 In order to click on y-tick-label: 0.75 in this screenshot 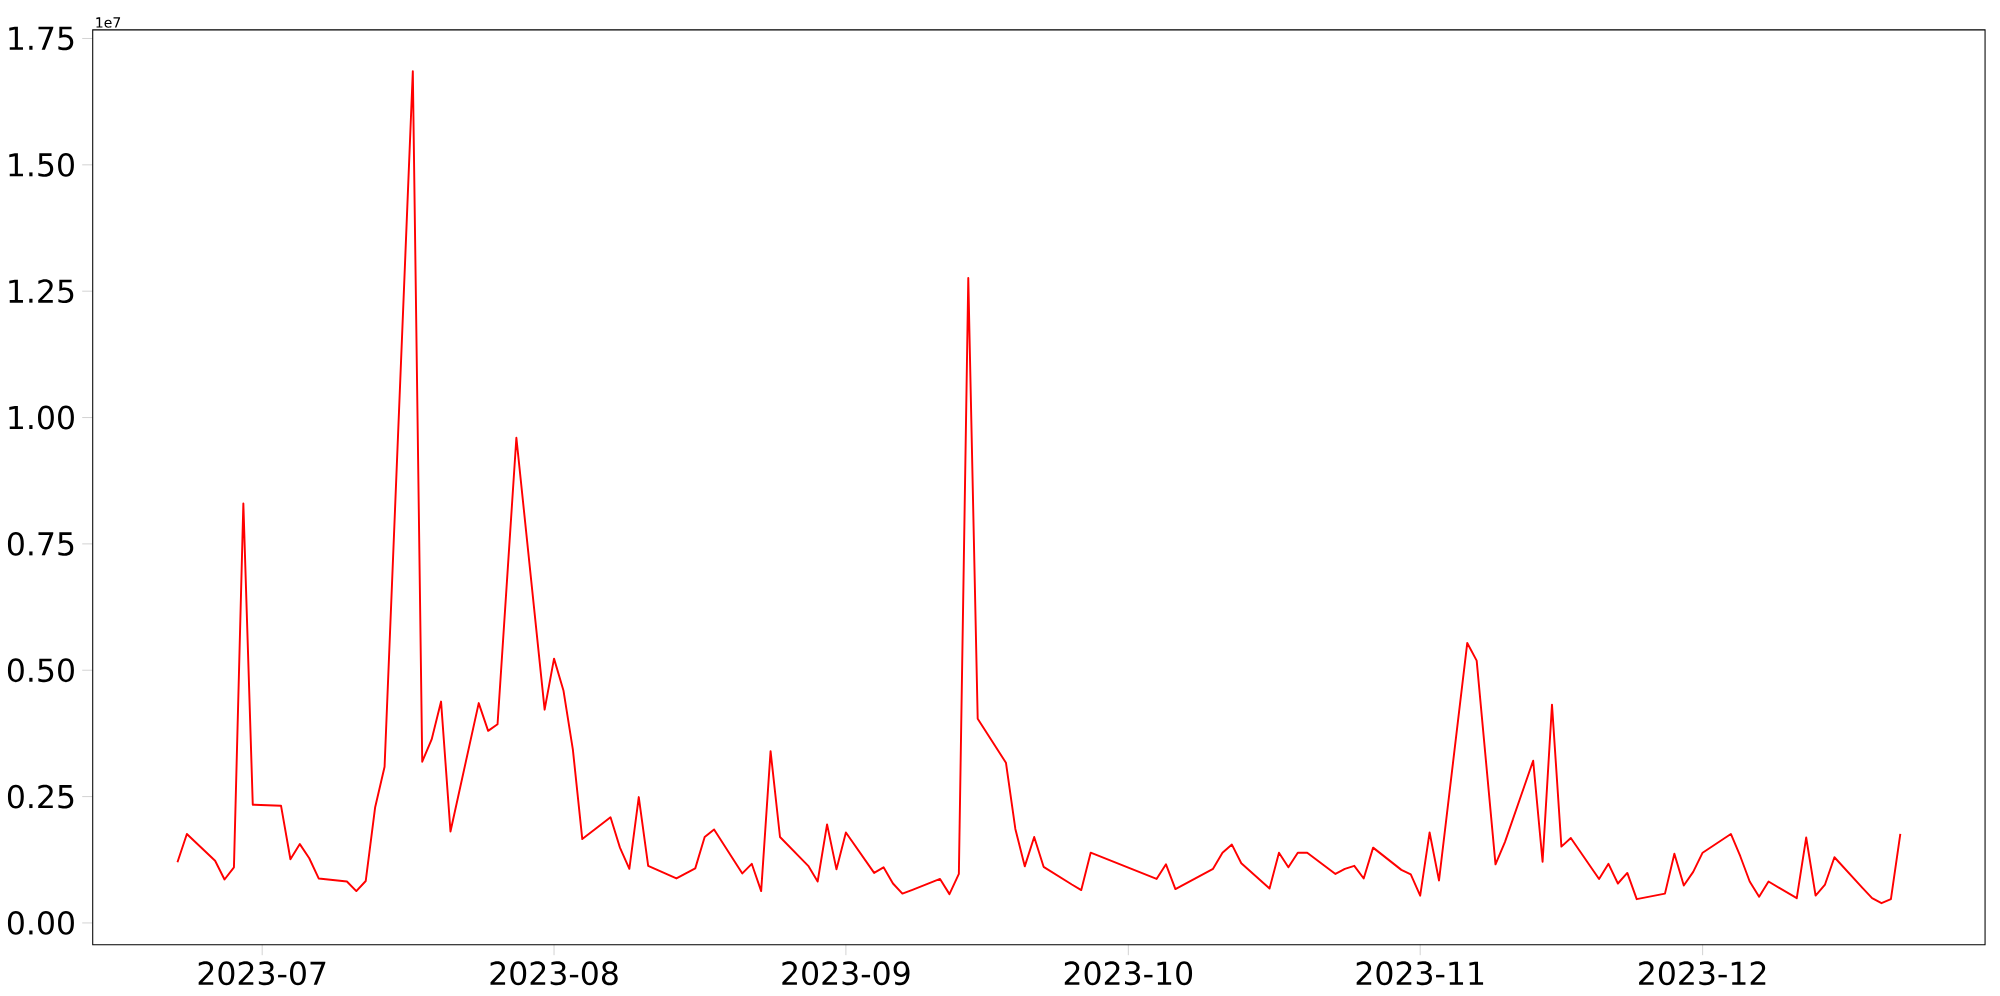, I will do `click(40, 543)`.